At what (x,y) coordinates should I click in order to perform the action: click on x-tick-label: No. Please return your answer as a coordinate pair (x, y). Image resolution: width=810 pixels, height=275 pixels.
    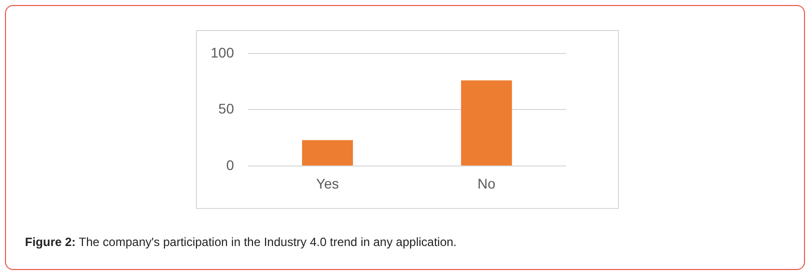
    Looking at the image, I should click on (487, 183).